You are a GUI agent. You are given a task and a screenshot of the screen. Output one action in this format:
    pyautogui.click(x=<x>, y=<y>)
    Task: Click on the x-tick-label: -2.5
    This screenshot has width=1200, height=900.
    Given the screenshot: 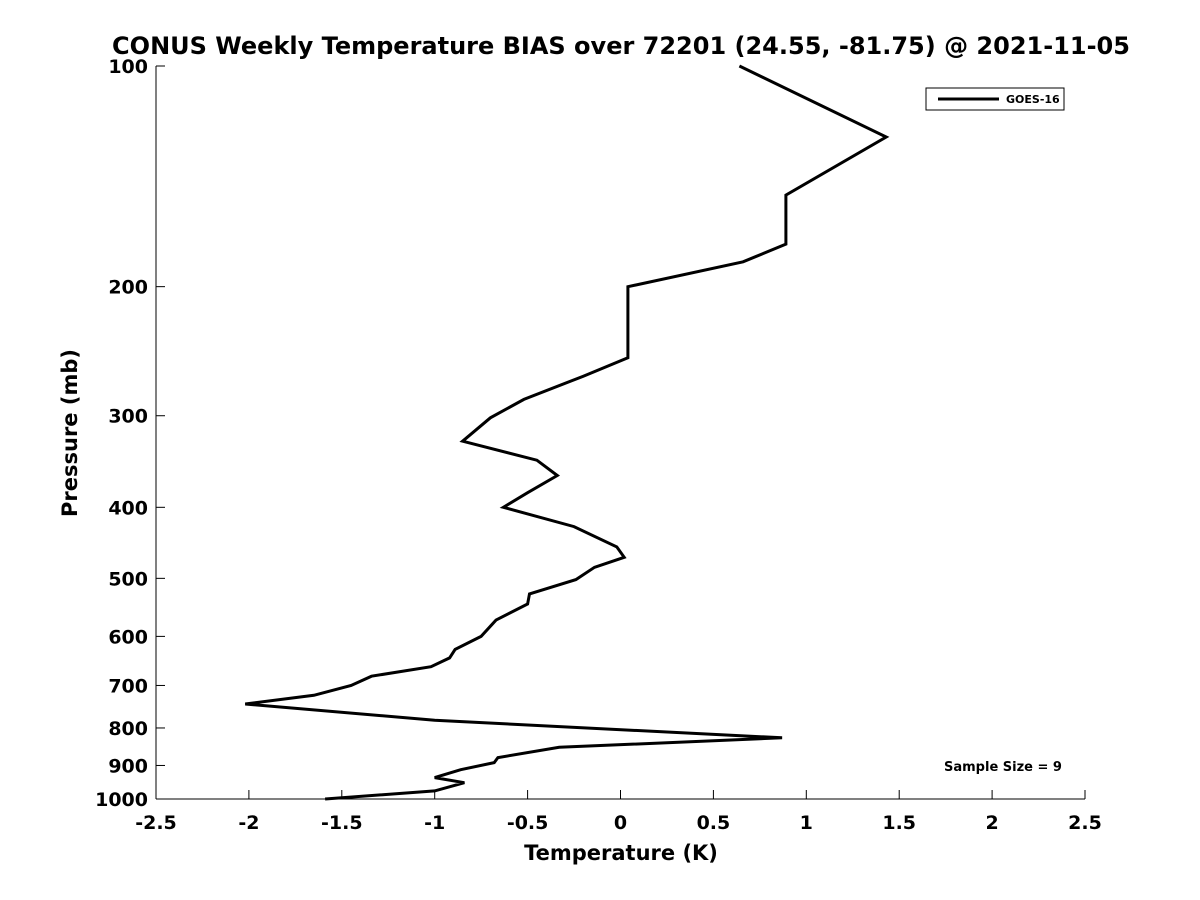 What is the action you would take?
    pyautogui.click(x=156, y=823)
    